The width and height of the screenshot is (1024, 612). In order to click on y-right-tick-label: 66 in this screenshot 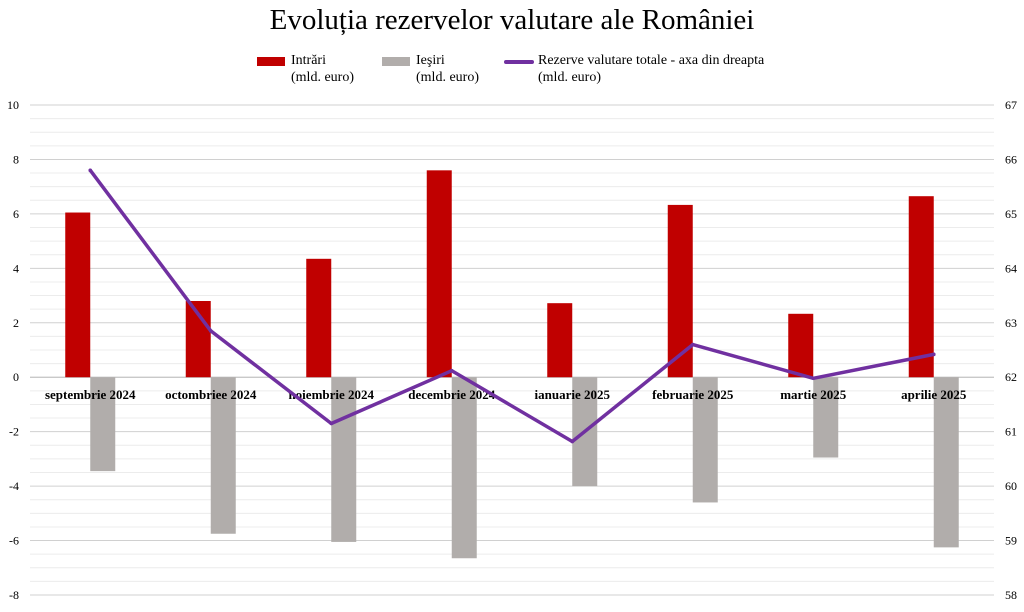, I will do `click(1011, 159)`.